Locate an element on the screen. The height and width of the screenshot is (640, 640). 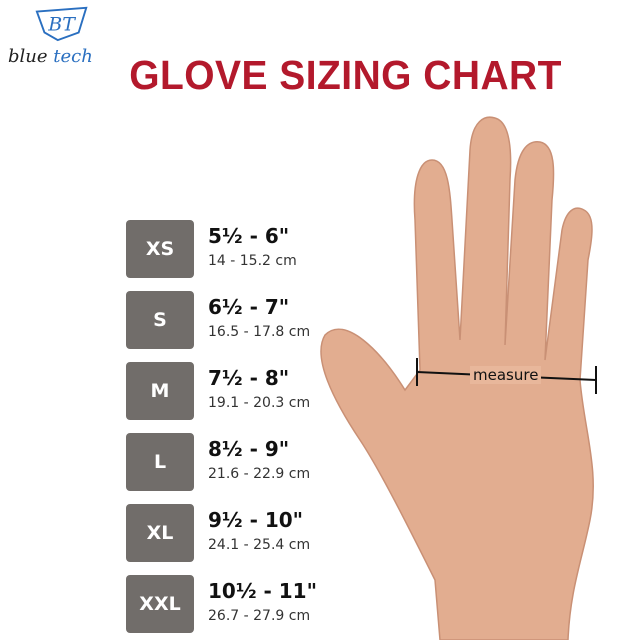
size-badge: S is located at coordinates (160, 320).